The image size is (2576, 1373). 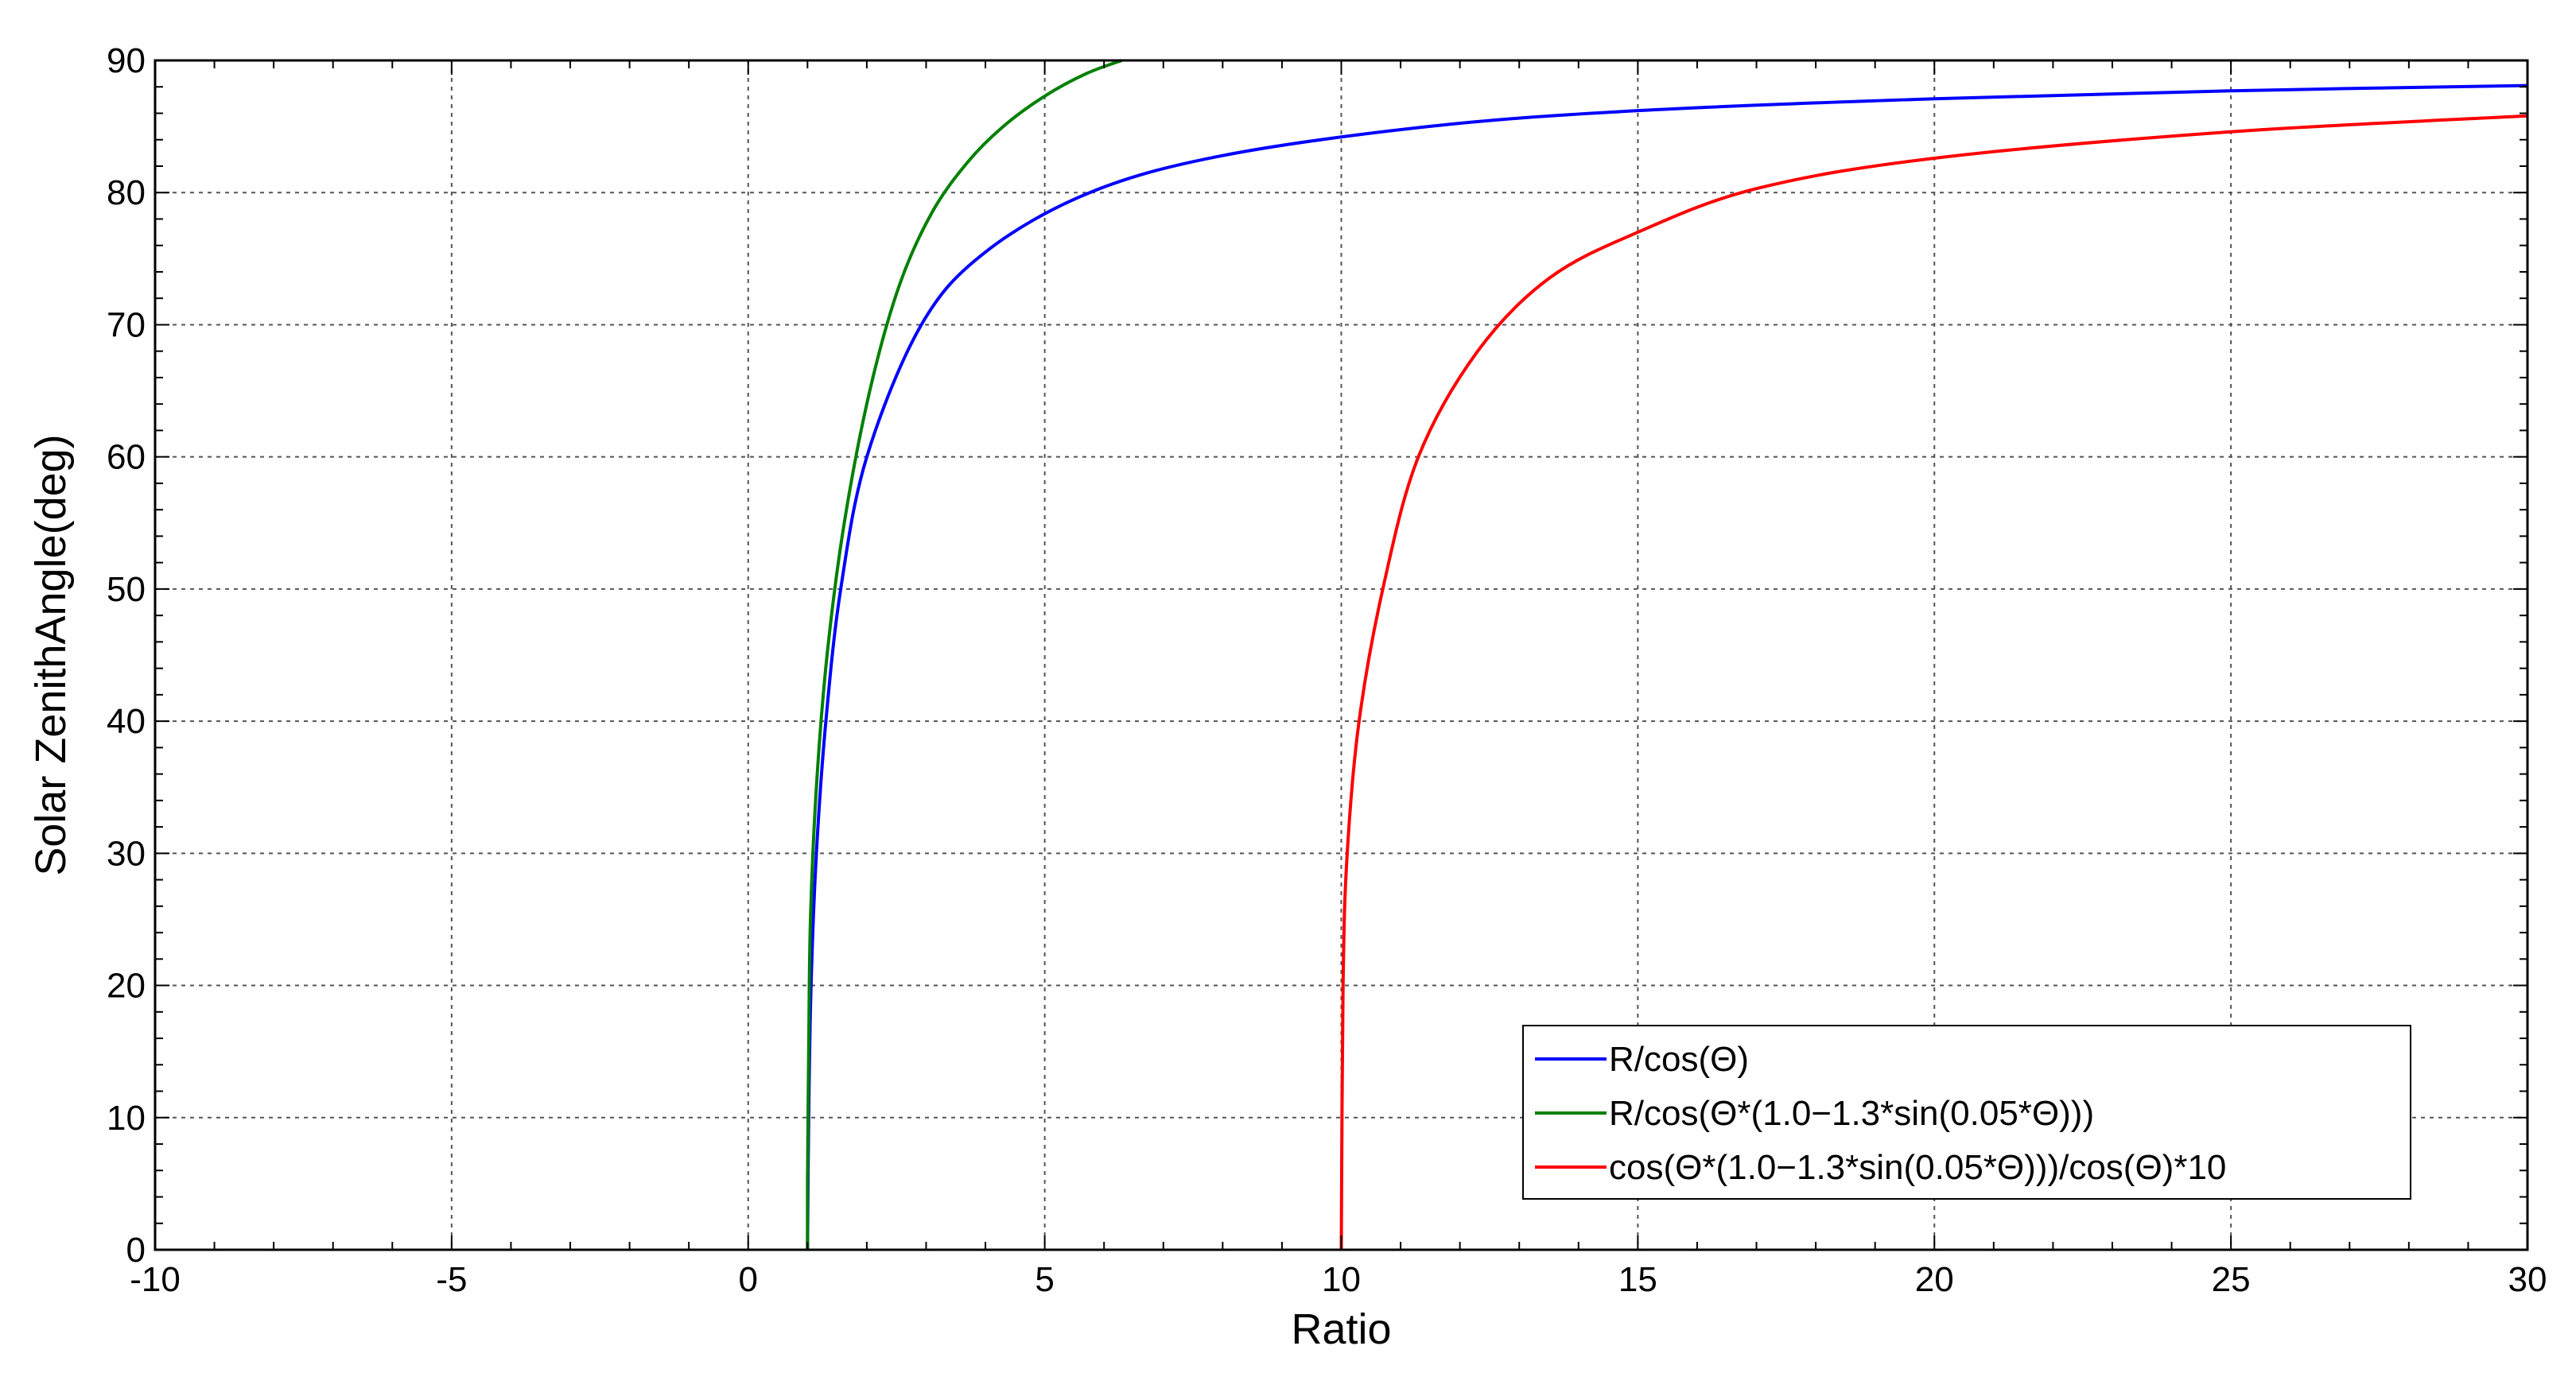 I want to click on y-tick-label: 40, so click(x=126, y=721).